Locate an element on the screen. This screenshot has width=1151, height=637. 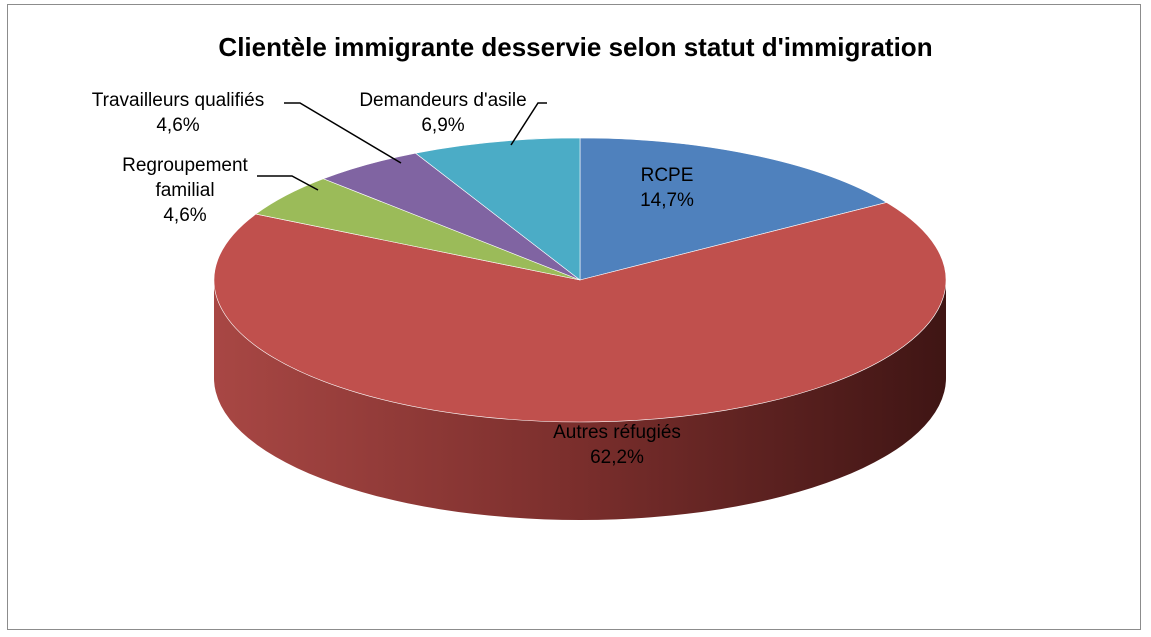
data-label-regroupement-familial-name: Regroupement is located at coordinates (185, 165).